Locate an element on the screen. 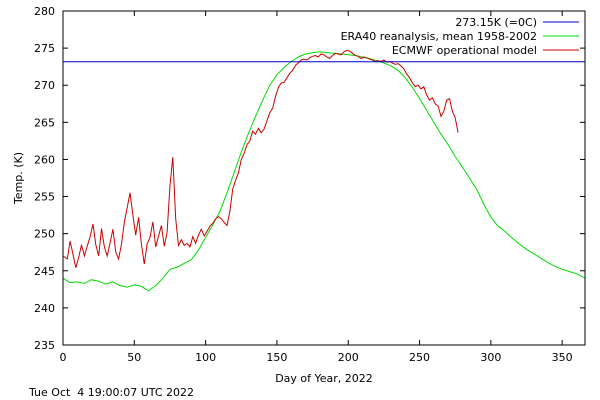 This screenshot has height=400, width=600. y-tick-label: 270 is located at coordinates (44, 85).